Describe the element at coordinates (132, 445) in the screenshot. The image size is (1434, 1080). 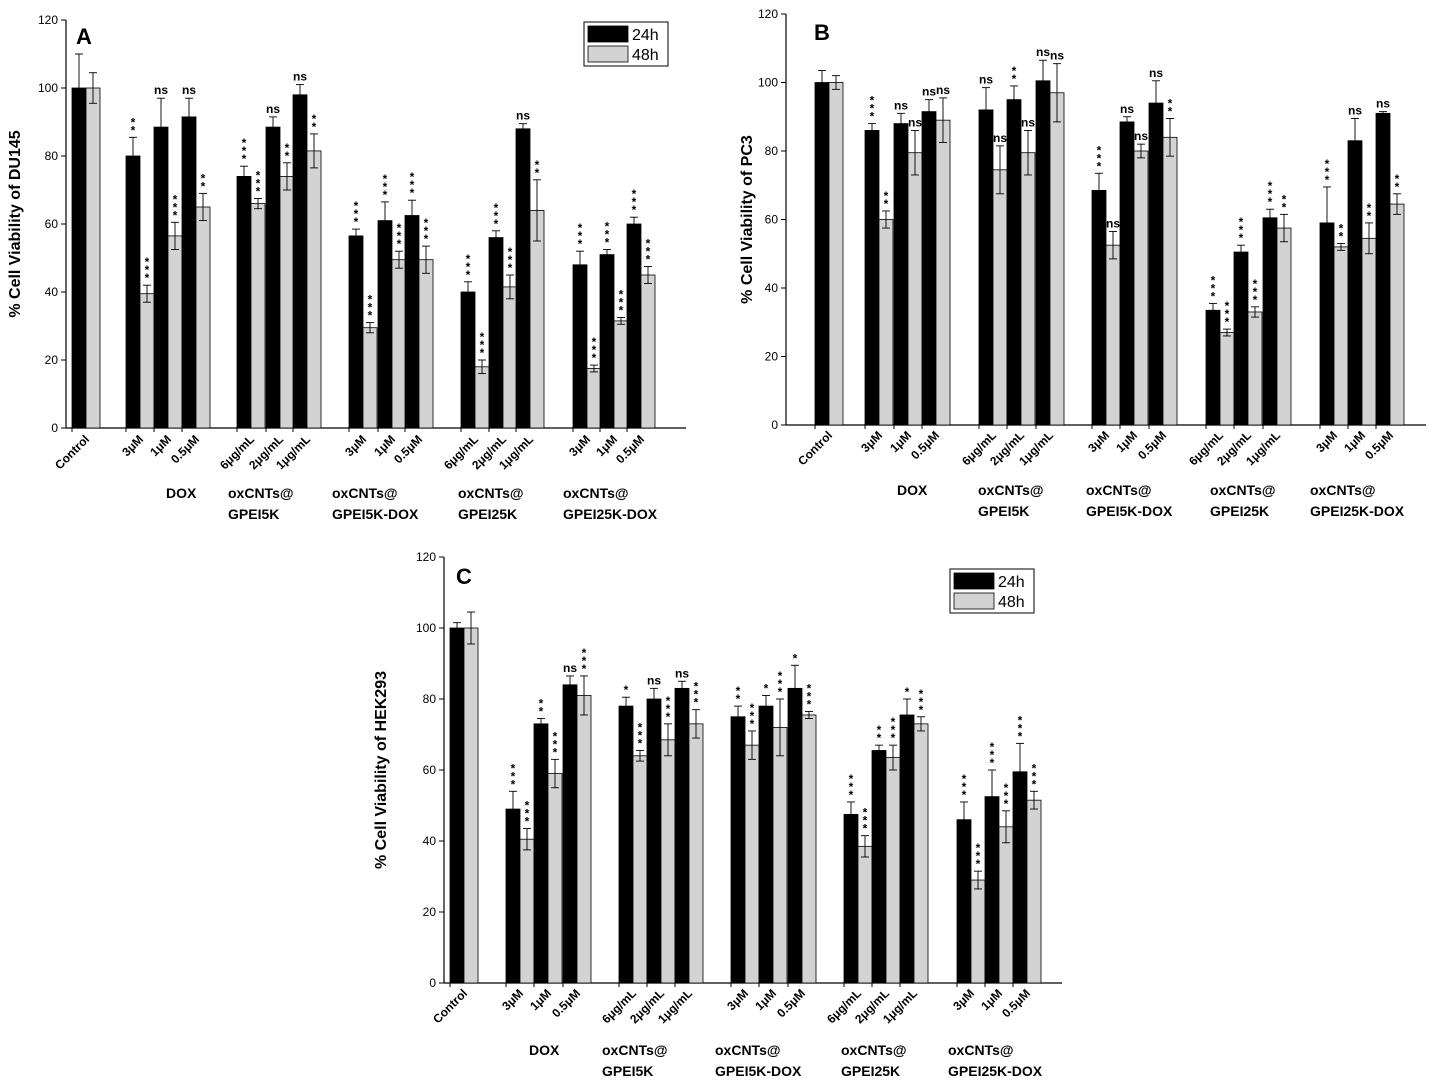
I see `x-tick-label: 3μM` at that location.